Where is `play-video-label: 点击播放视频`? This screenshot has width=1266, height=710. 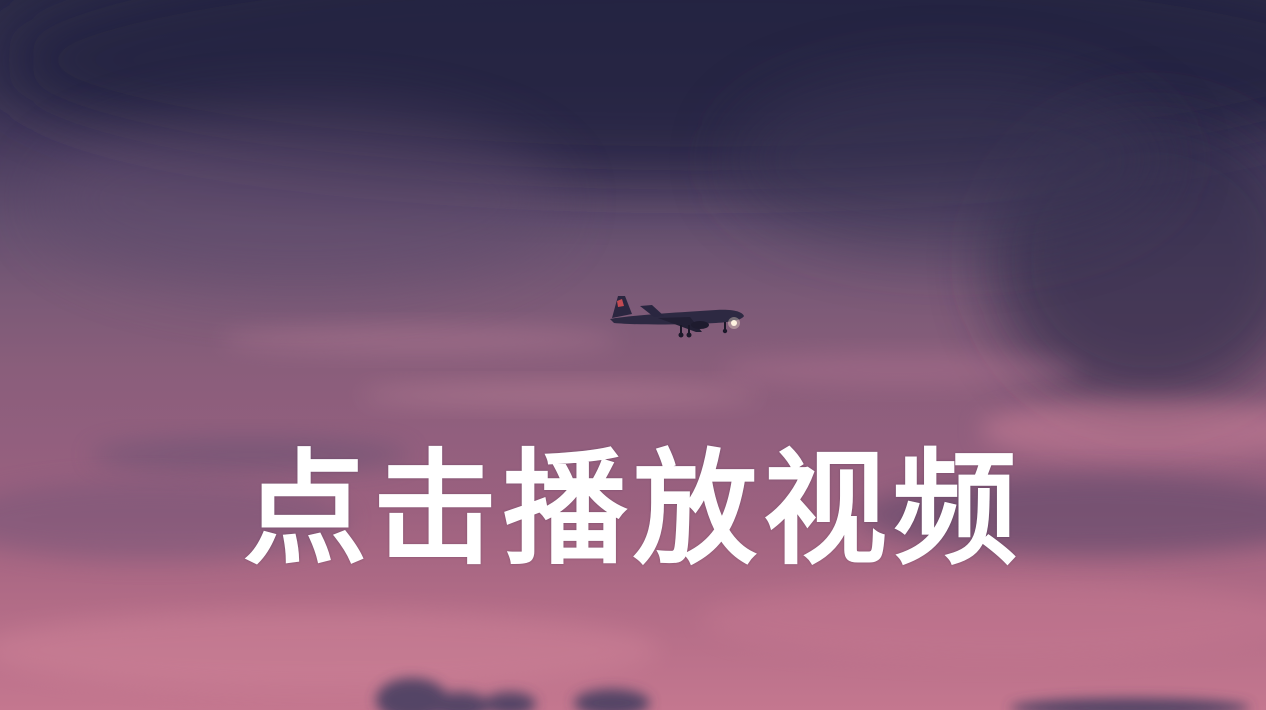
play-video-label: 点击播放视频 is located at coordinates (632, 510).